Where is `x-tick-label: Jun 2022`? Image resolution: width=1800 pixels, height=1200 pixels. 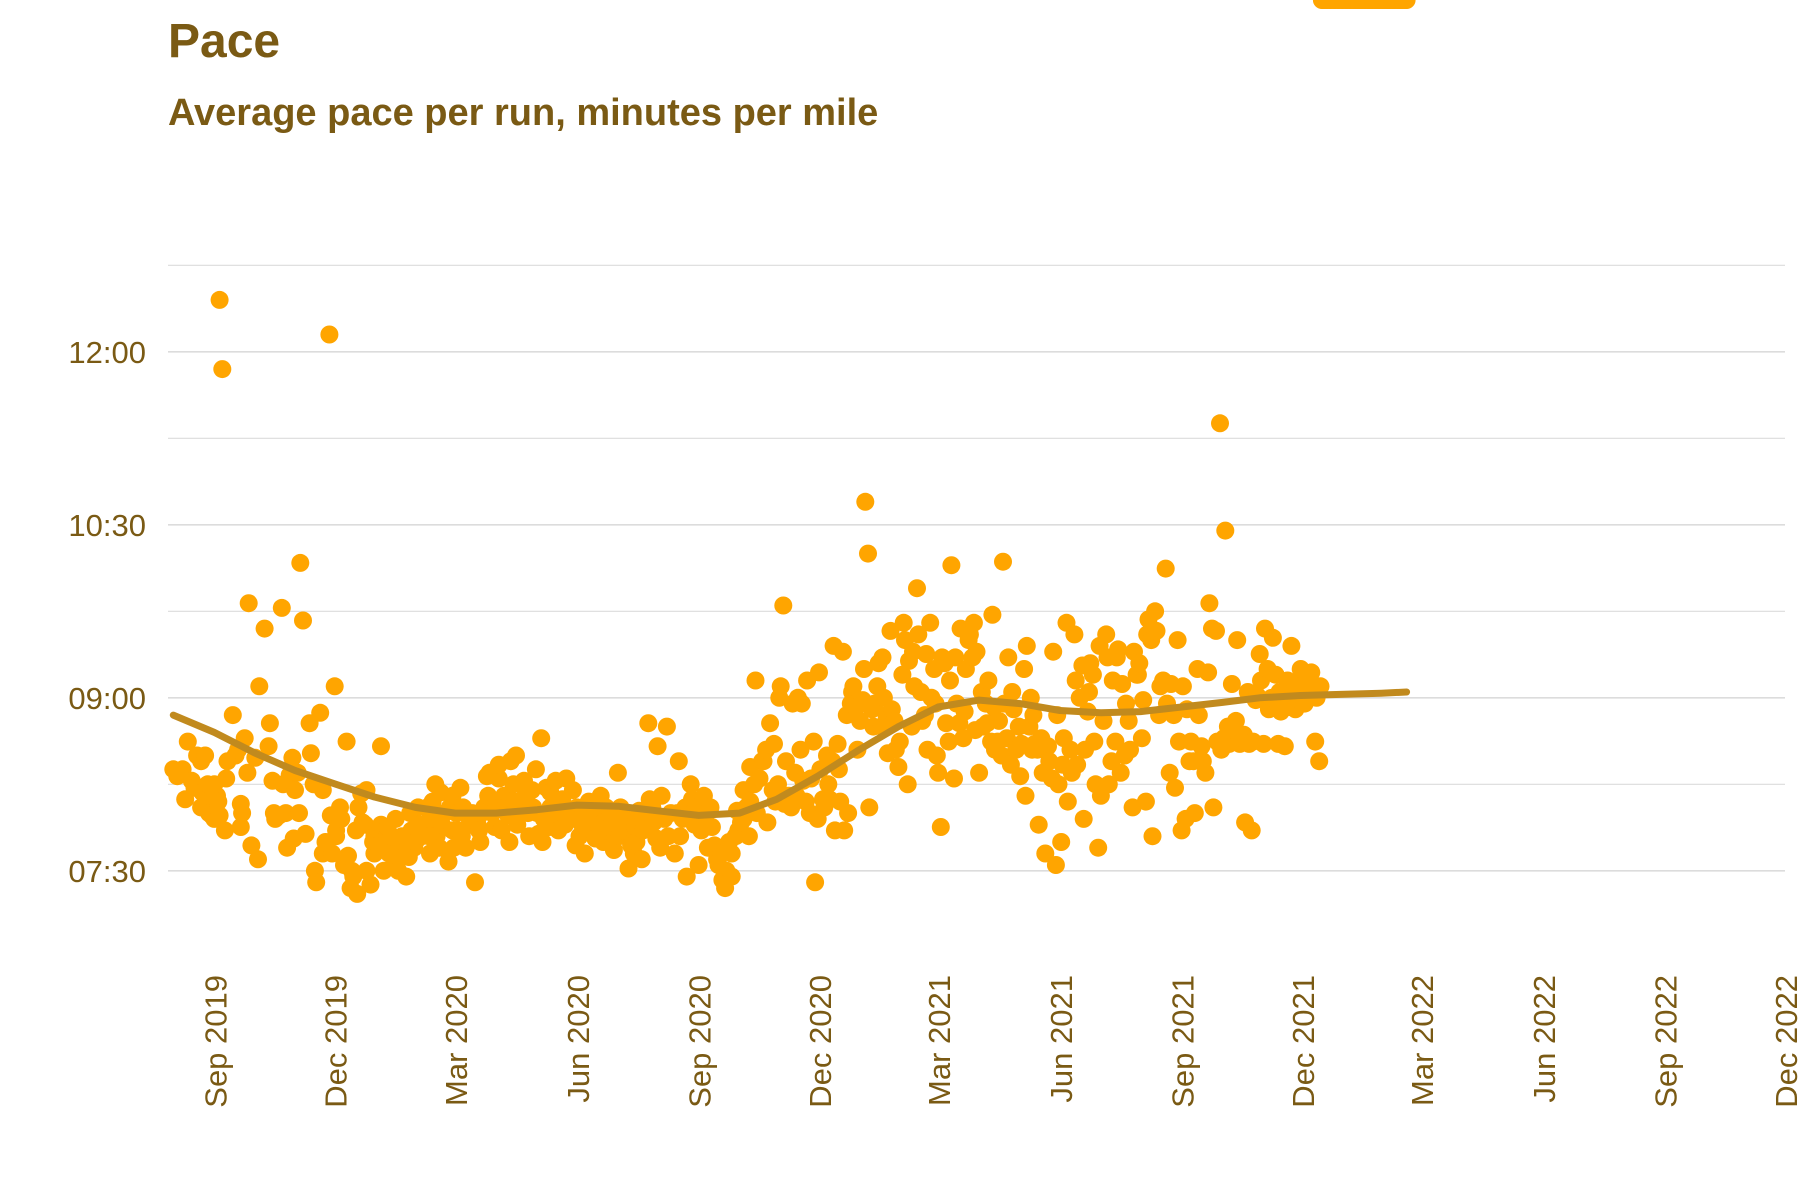
x-tick-label: Jun 2022 is located at coordinates (1544, 1039).